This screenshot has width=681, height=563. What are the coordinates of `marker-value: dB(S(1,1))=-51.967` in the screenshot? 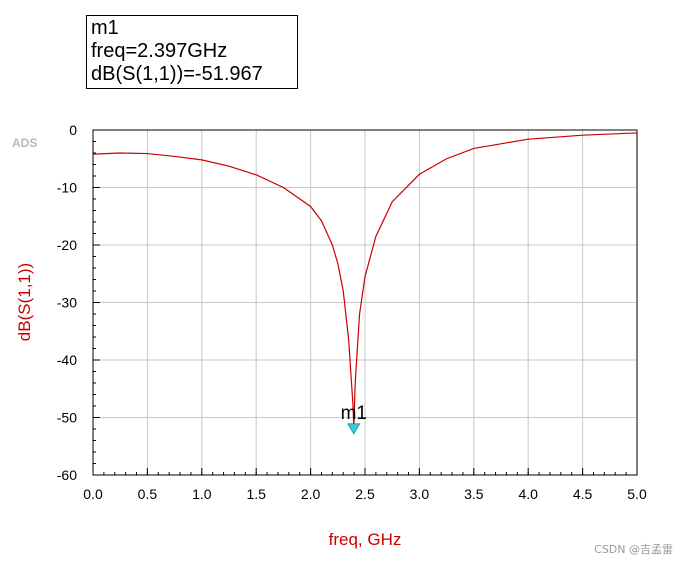 It's located at (177, 74).